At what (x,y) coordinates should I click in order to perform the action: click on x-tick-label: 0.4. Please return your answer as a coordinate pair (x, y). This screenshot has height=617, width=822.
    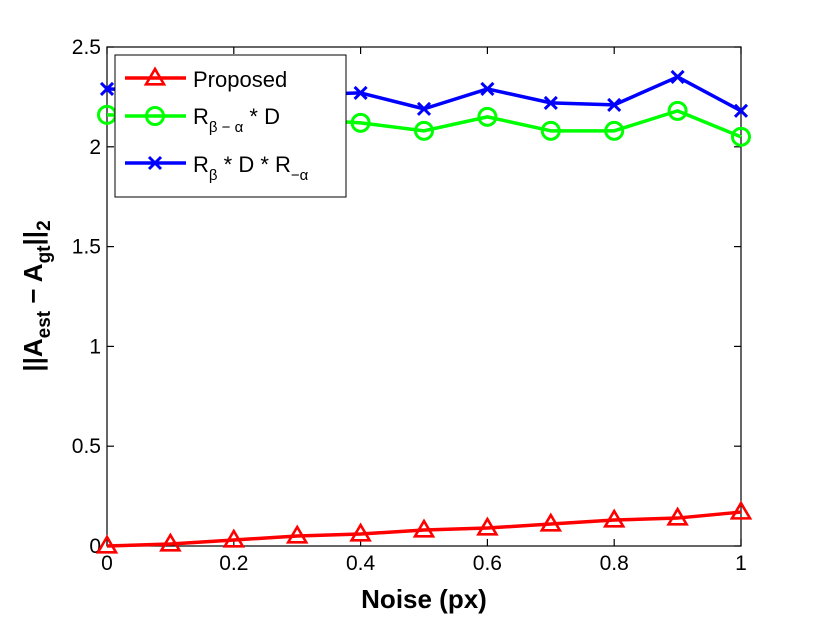
    Looking at the image, I should click on (361, 563).